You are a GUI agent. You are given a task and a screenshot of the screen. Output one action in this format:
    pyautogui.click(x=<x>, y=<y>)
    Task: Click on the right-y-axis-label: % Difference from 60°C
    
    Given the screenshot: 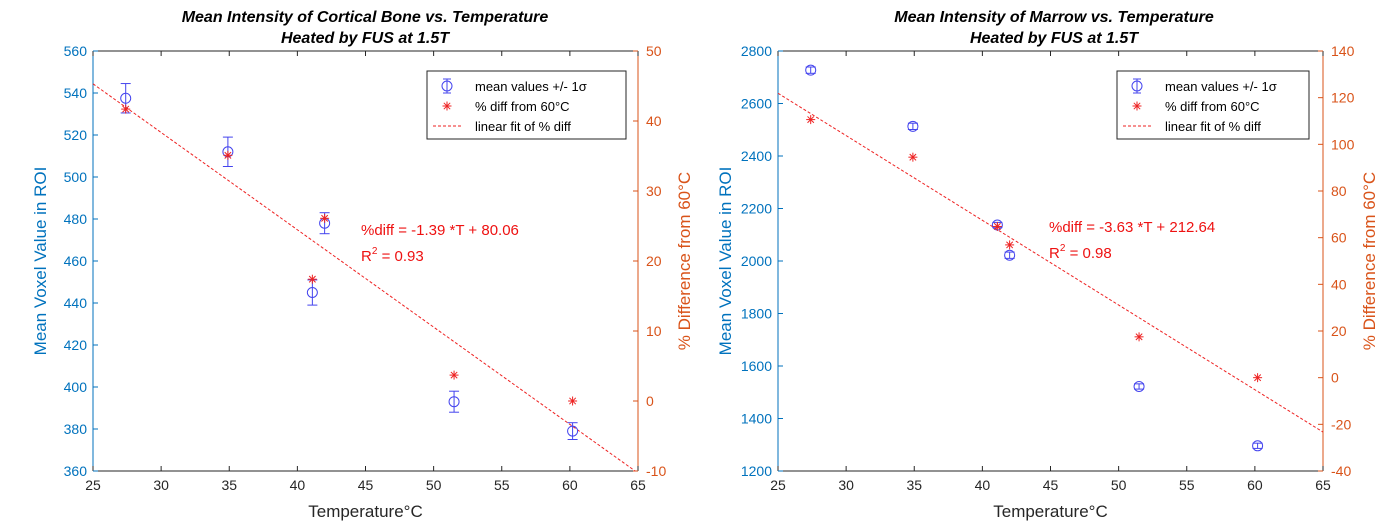 What is the action you would take?
    pyautogui.click(x=684, y=261)
    